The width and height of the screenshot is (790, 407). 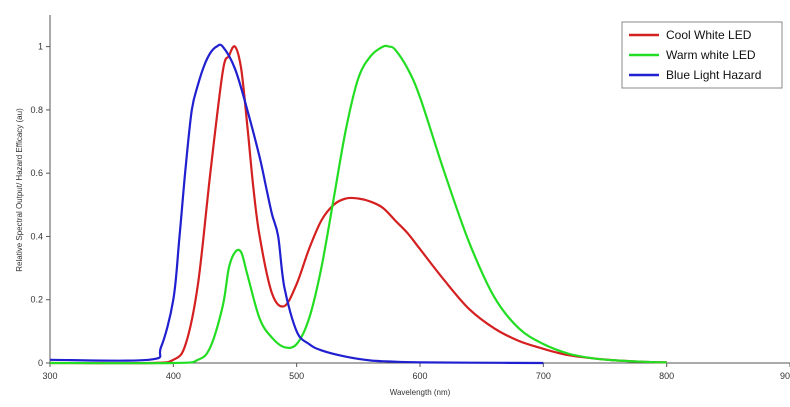 I want to click on x-axis-ticks: 300 400 500 600 700 800 90, so click(x=416, y=372).